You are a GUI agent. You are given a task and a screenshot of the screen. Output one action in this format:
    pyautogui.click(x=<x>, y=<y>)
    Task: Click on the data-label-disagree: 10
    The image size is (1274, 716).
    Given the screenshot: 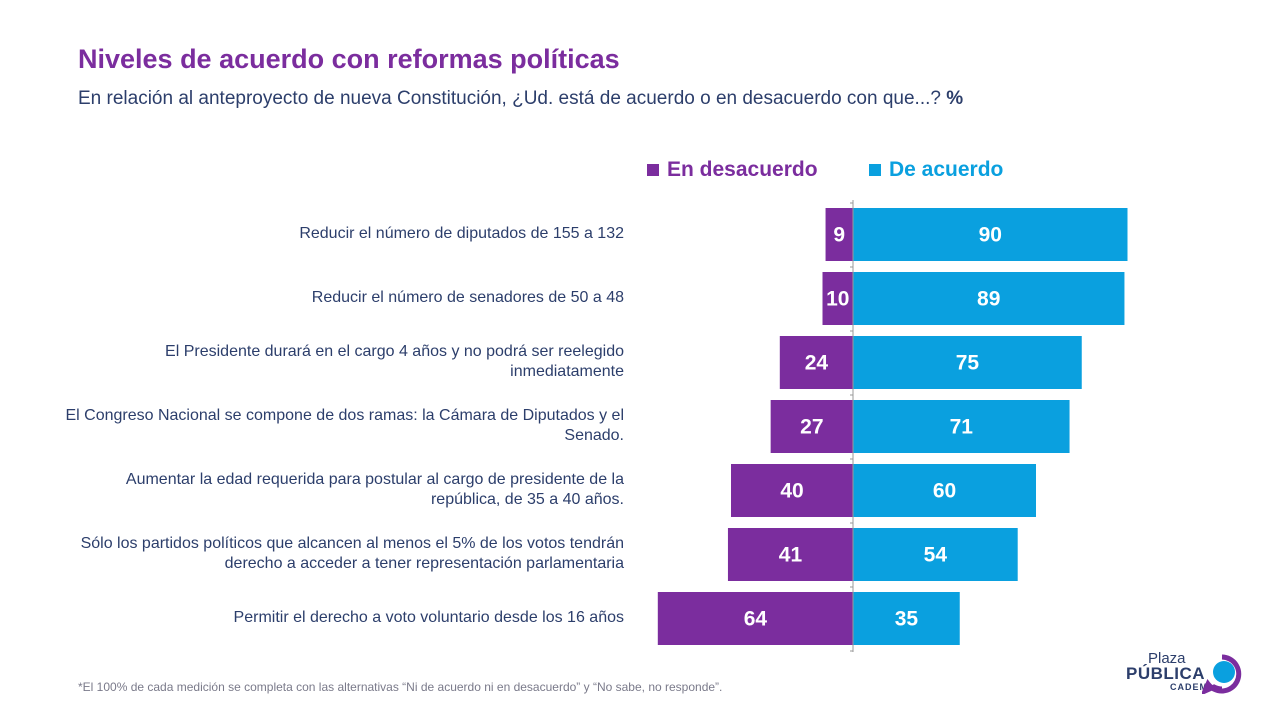 What is the action you would take?
    pyautogui.click(x=837, y=299)
    